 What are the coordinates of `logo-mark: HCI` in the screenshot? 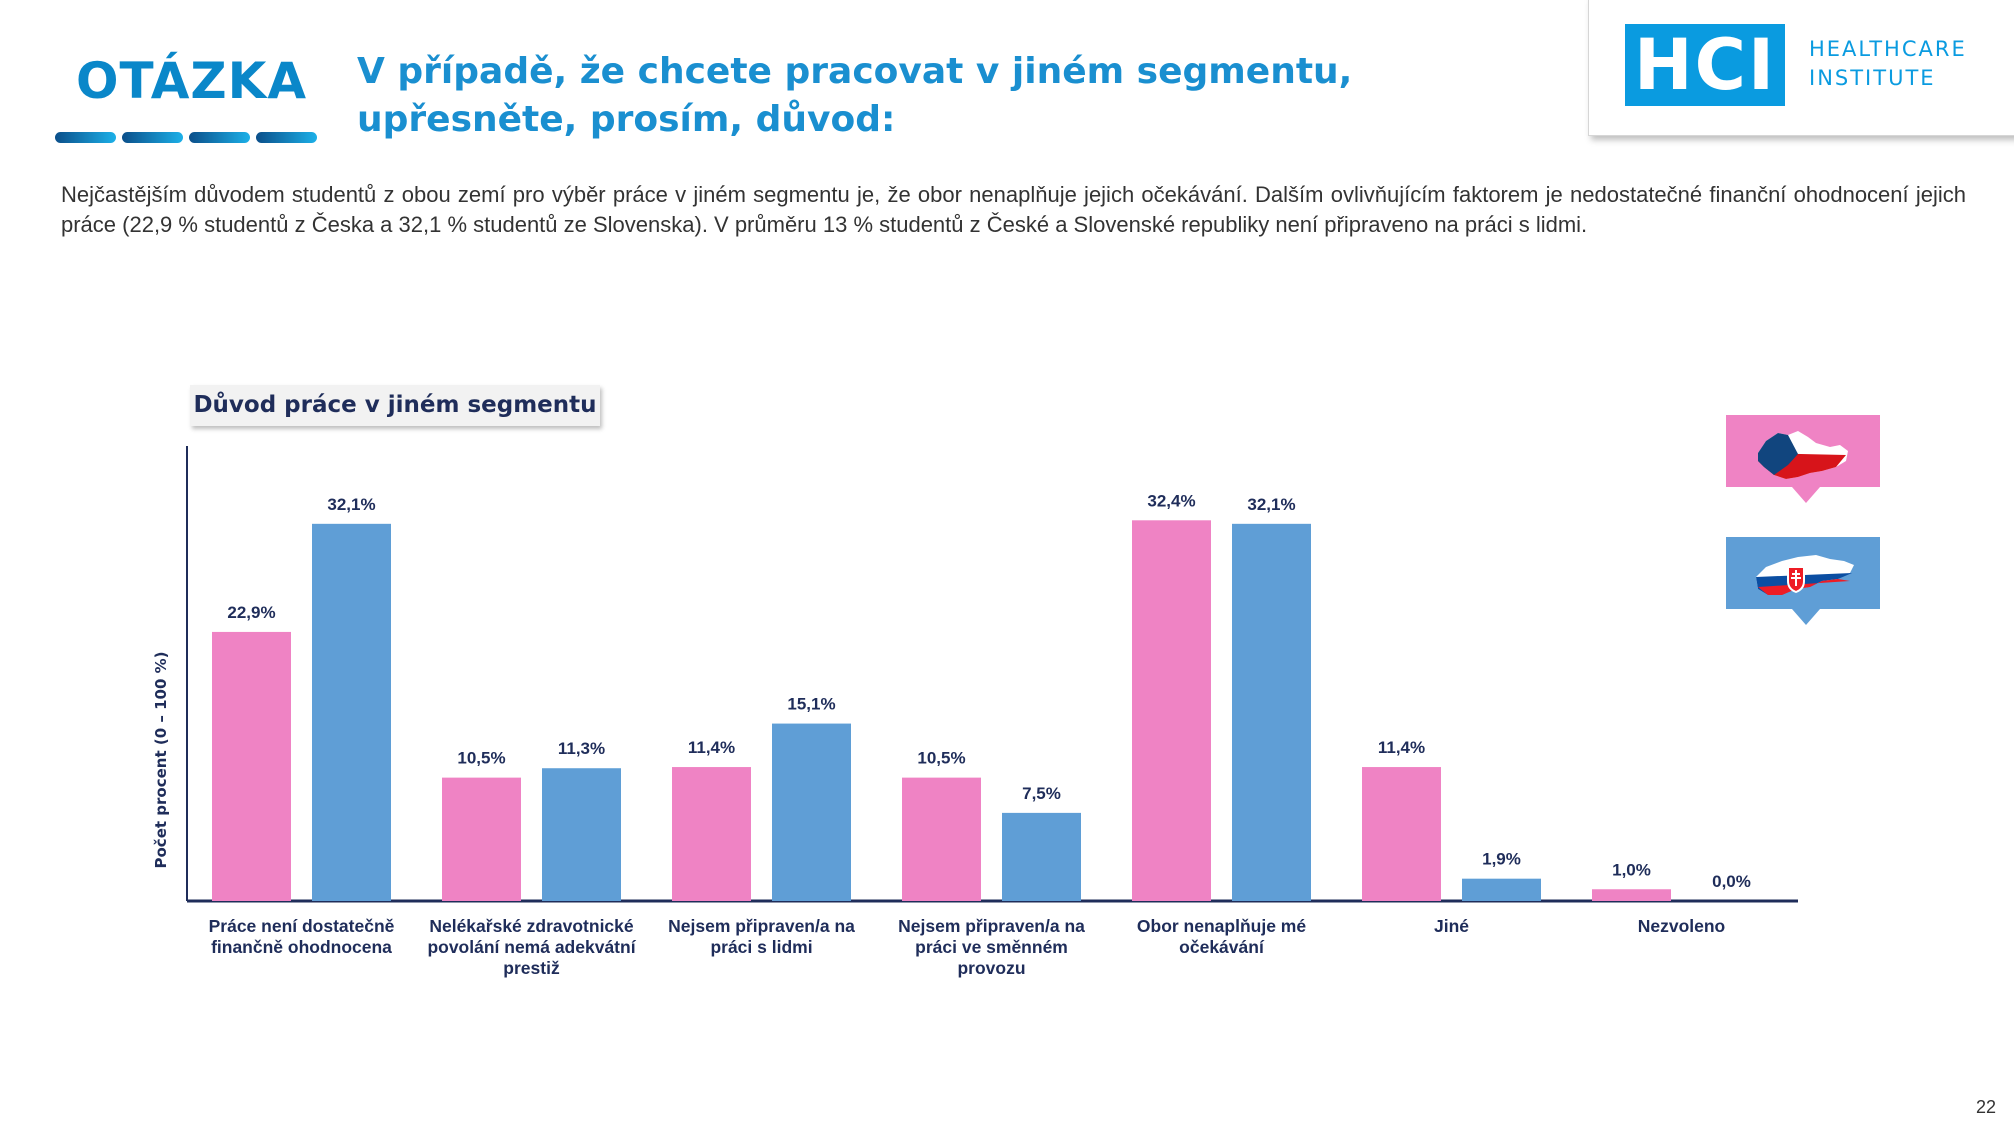 It's located at (1705, 65).